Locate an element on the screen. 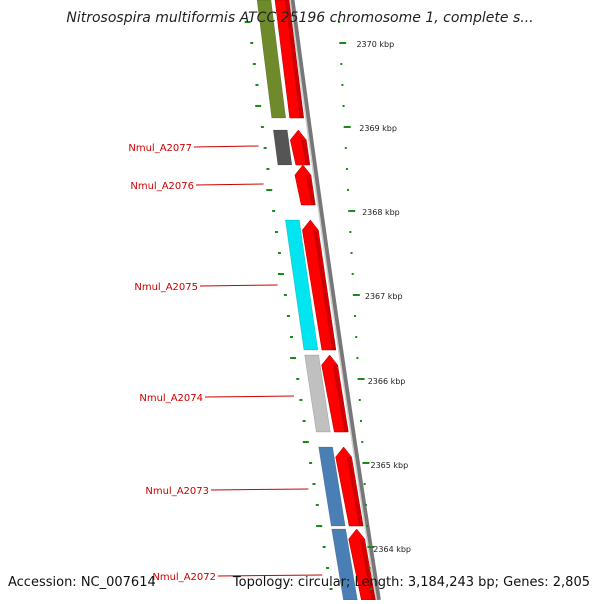  scale-label: 2364 kbp is located at coordinates (392, 549).